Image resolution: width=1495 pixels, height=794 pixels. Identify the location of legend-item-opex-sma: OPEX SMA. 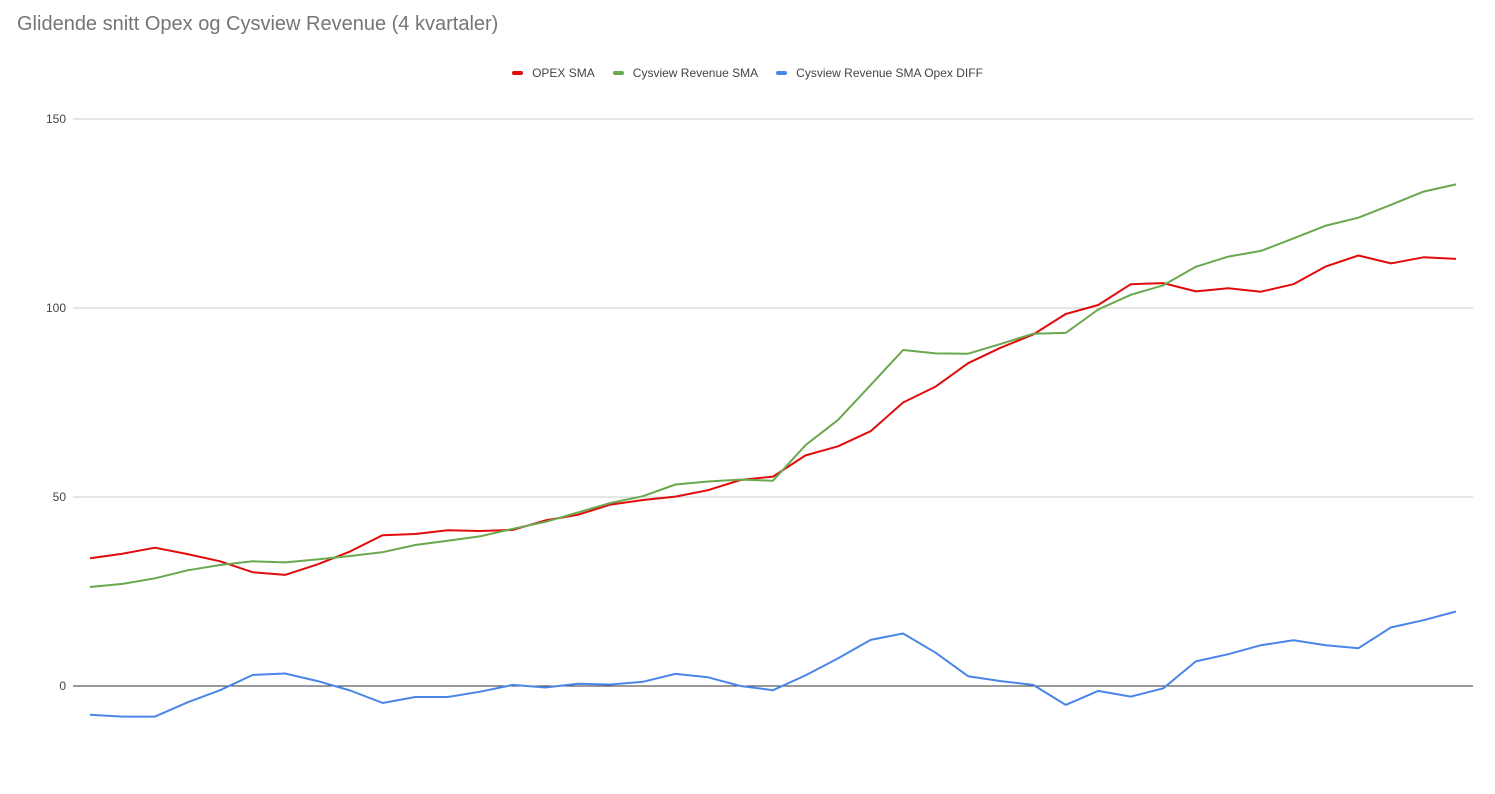
(553, 73).